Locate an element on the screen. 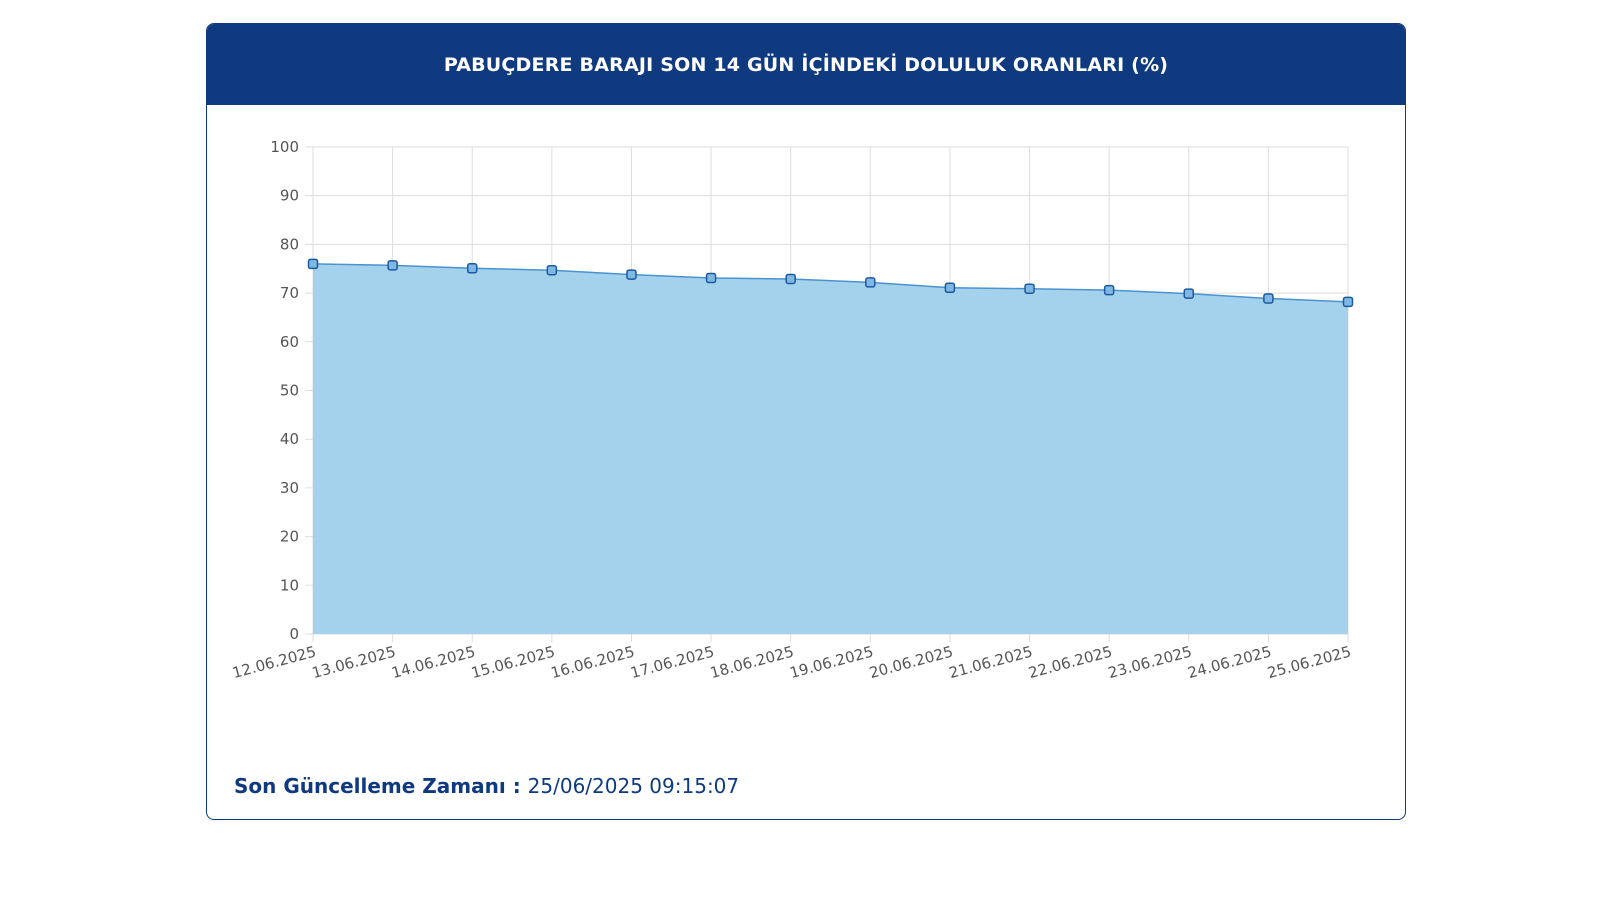 The width and height of the screenshot is (1600, 900). y-tick-label: 70 is located at coordinates (289, 293).